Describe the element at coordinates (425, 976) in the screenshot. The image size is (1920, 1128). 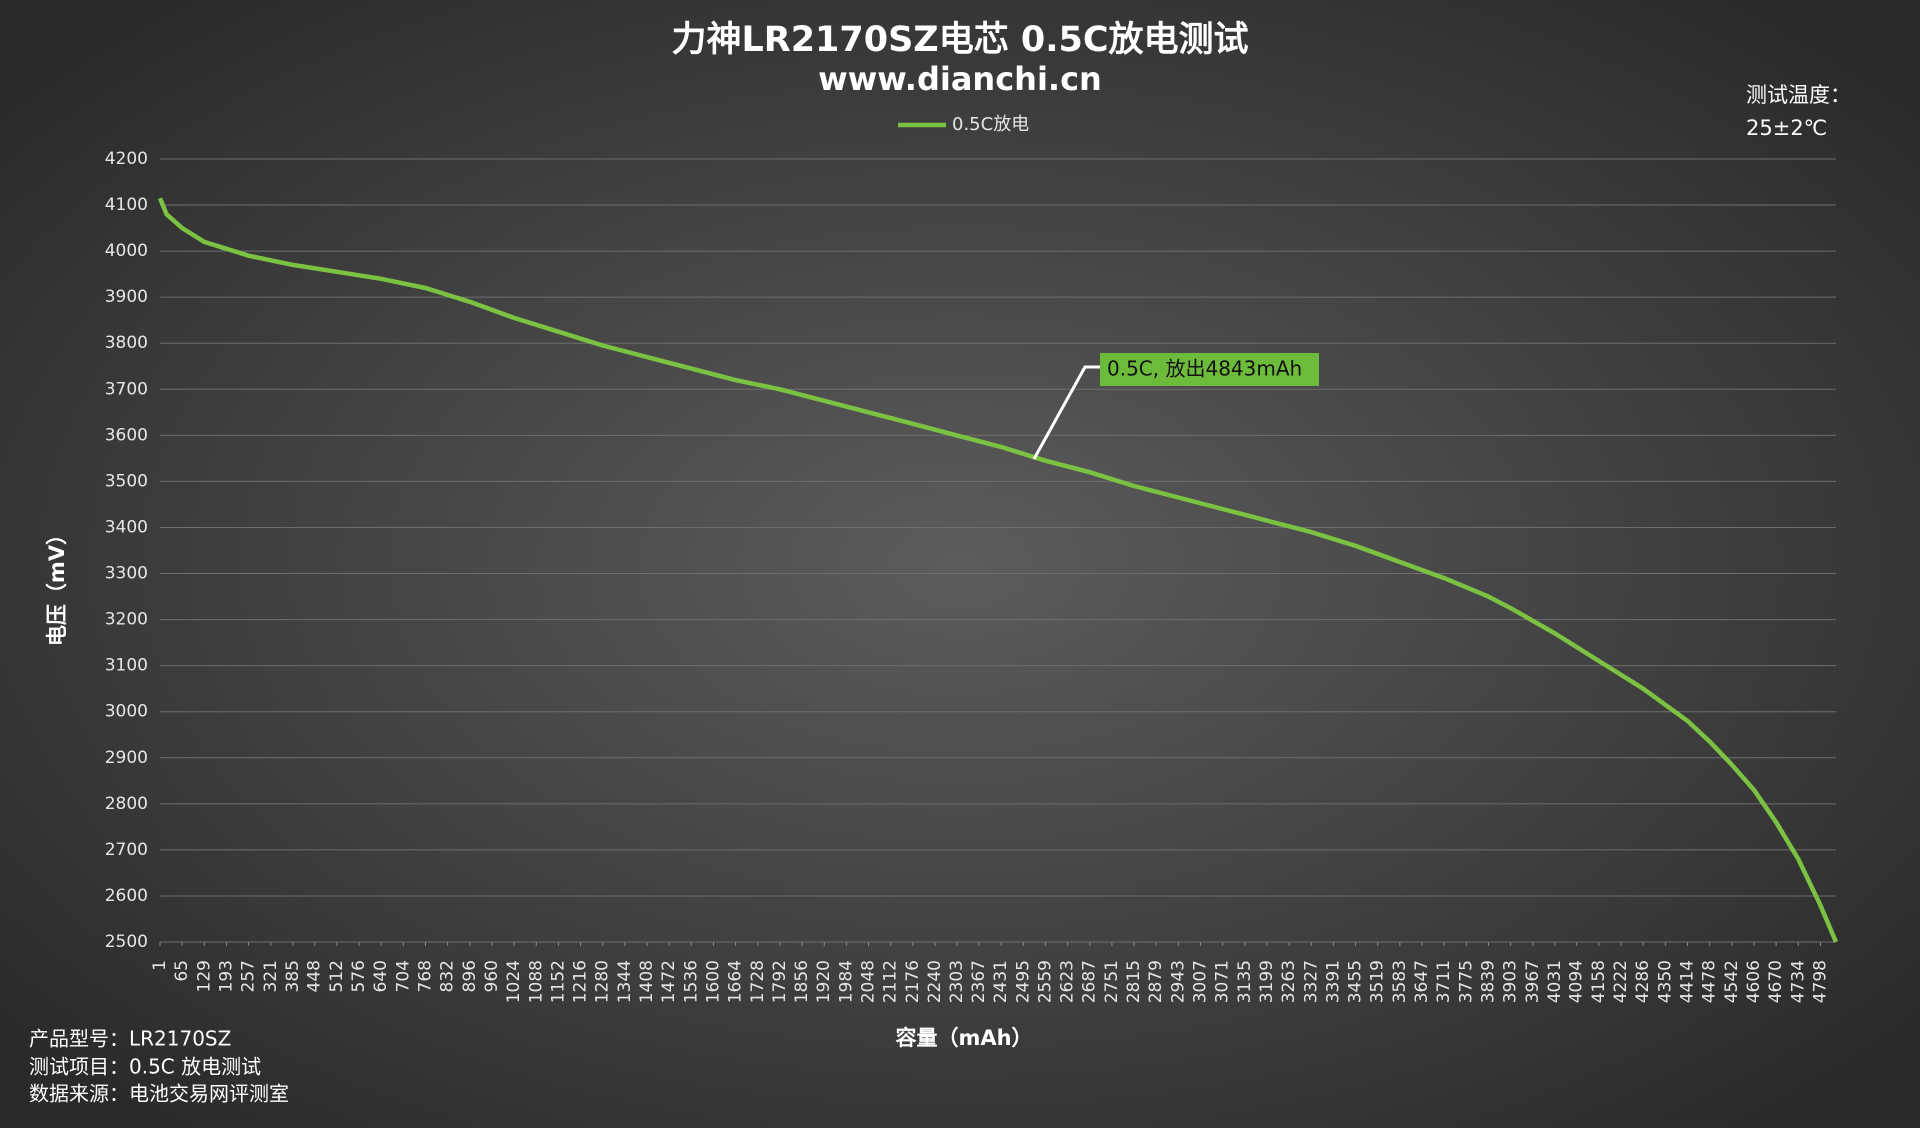
I see `x-tick-label: 768` at that location.